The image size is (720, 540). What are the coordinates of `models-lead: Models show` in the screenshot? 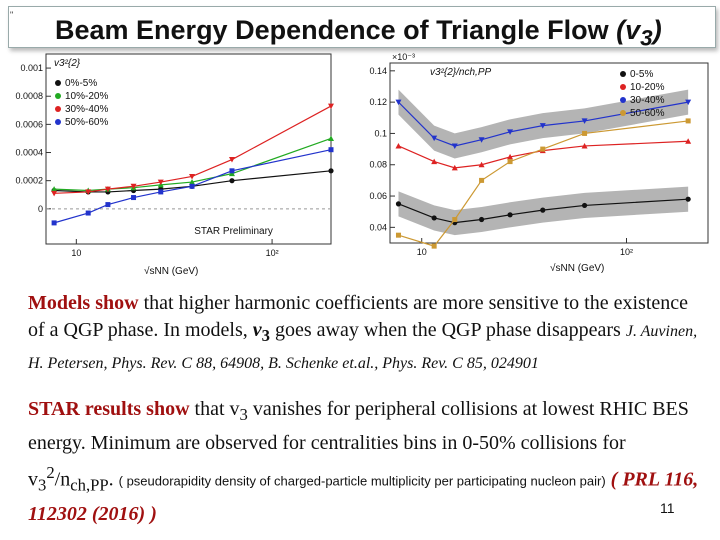 It's located at (83, 303).